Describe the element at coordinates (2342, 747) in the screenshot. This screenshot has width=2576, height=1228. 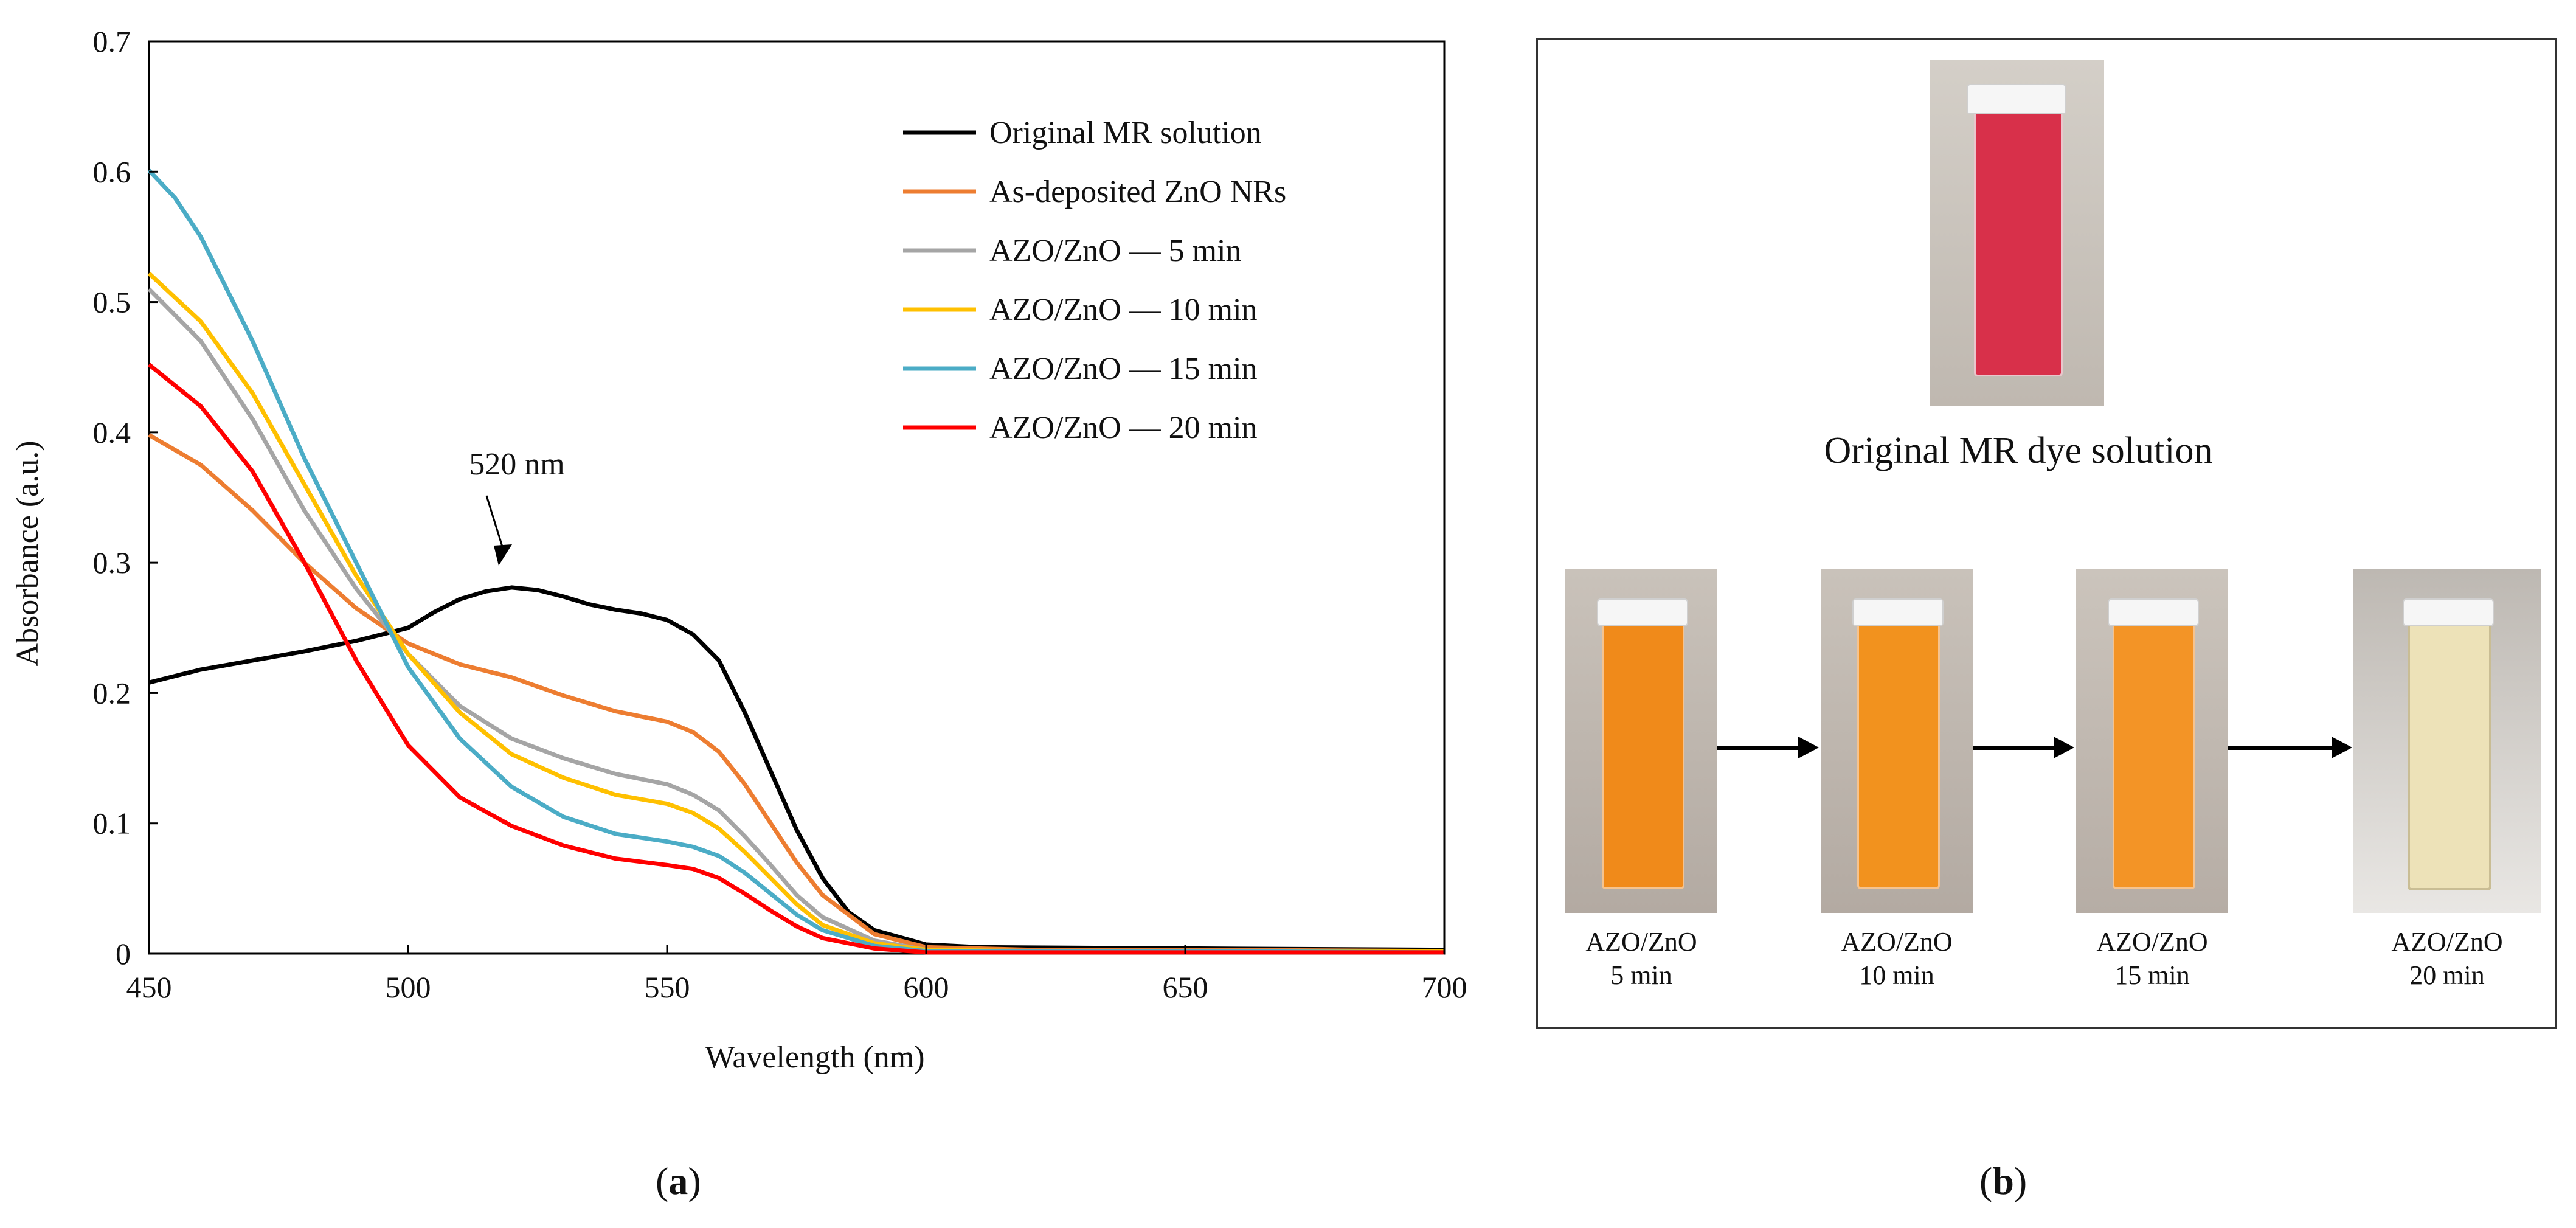
I see `arrow-3-head` at that location.